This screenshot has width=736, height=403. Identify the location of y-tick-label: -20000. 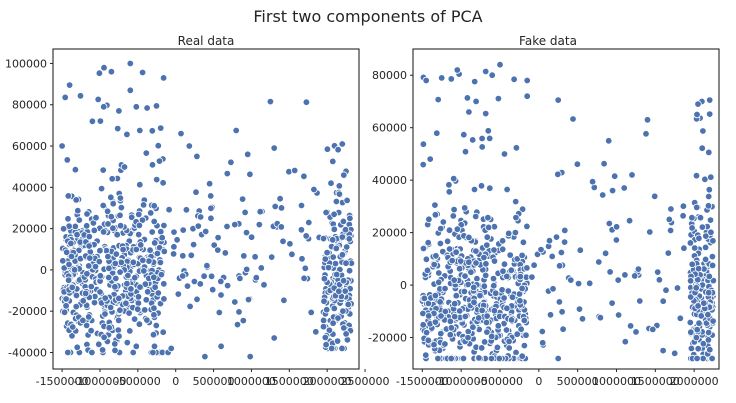
(27, 311).